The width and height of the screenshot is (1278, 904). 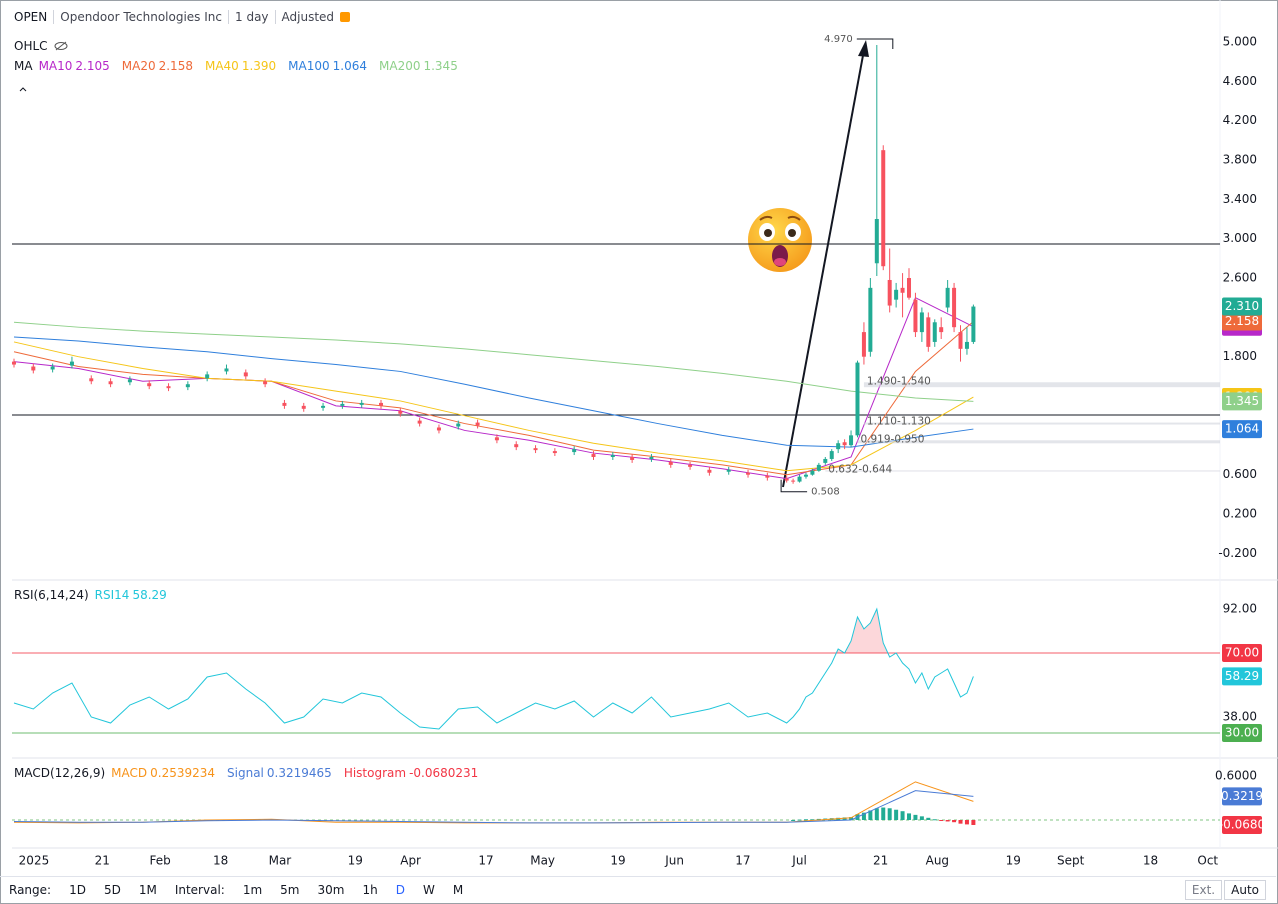 I want to click on interval-button: D, so click(x=400, y=890).